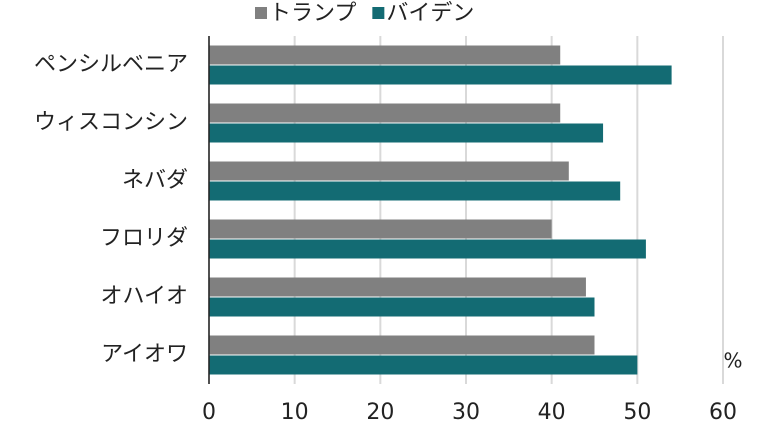 This screenshot has height=428, width=778. What do you see at coordinates (380, 412) in the screenshot?
I see `x-tick-label: 20` at bounding box center [380, 412].